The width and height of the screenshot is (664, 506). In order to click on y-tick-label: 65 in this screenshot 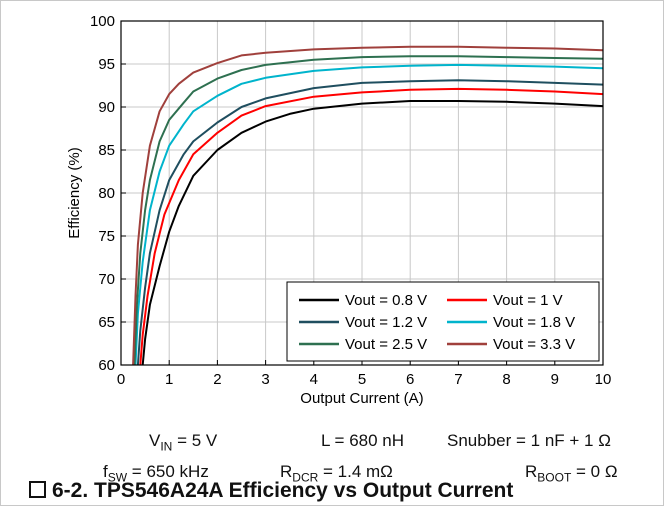, I will do `click(106, 322)`.